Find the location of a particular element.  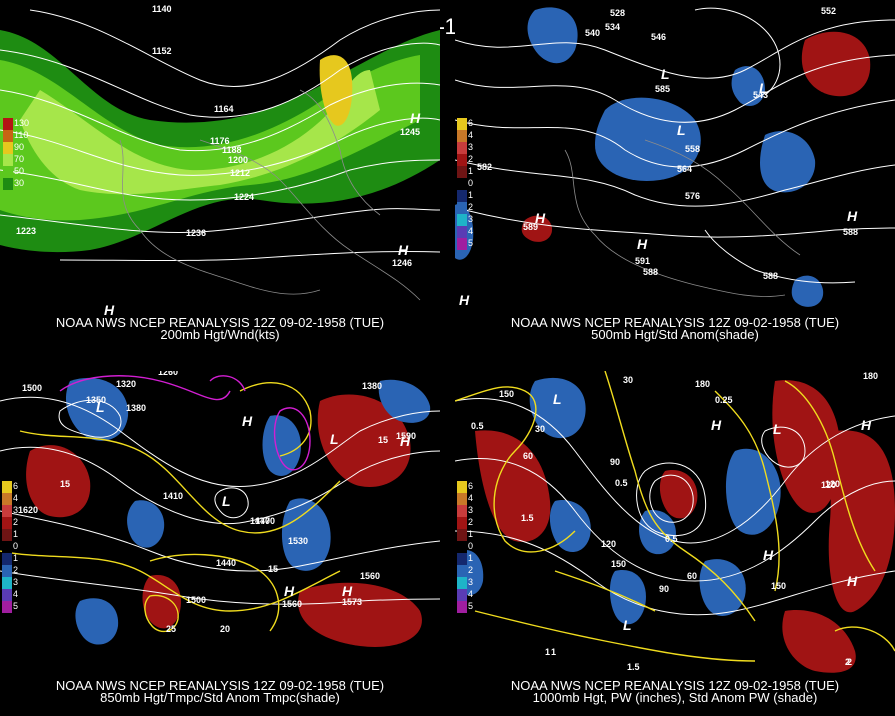

contour-label: 534 is located at coordinates (613, 27).